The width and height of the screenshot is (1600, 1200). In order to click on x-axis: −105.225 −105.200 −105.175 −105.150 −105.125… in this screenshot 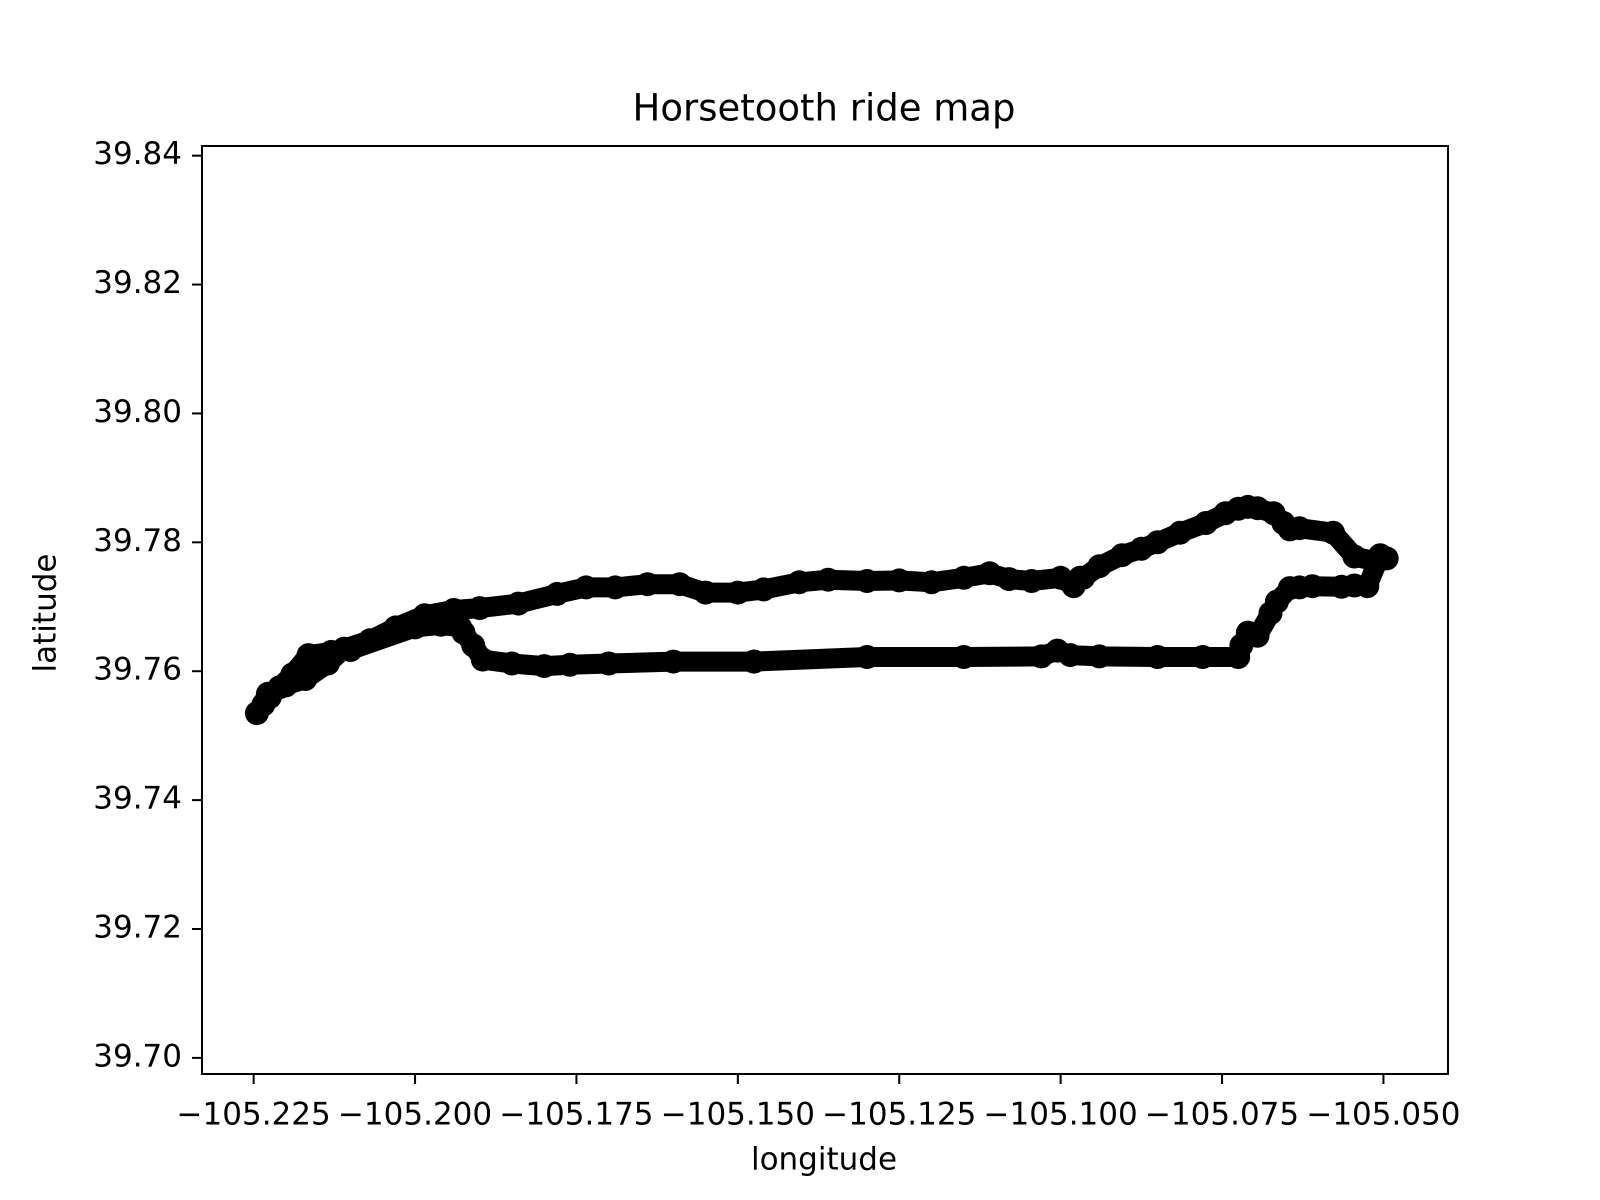, I will do `click(819, 1103)`.